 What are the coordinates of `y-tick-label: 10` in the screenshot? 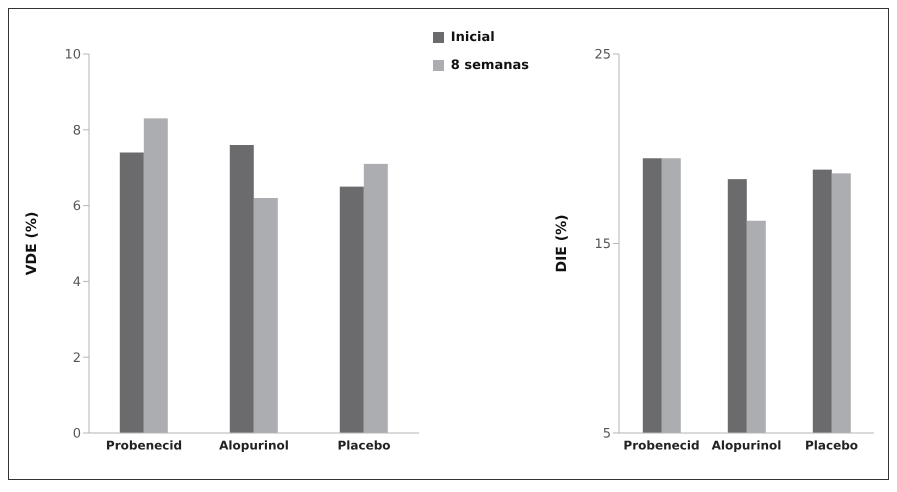 It's located at (72, 55).